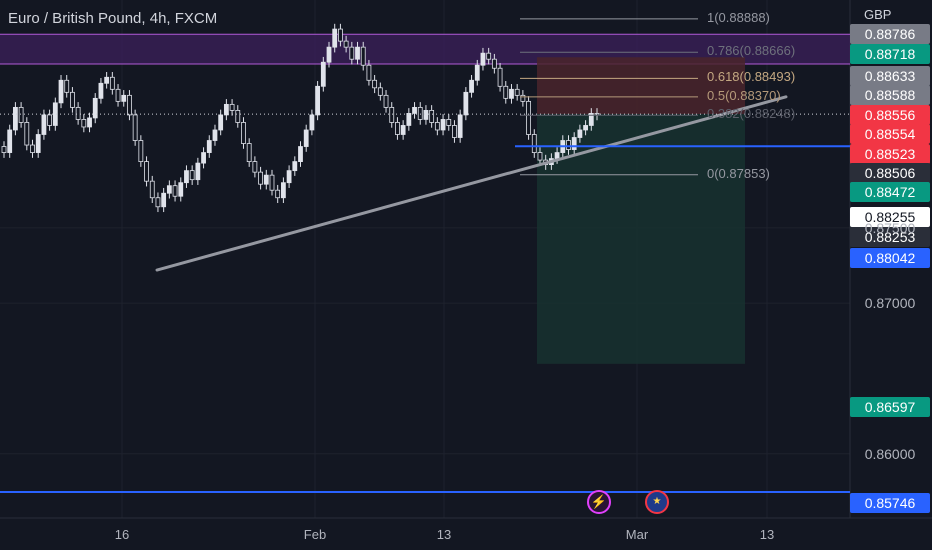 This screenshot has width=932, height=550. I want to click on fib-level-label: 1(0.88888), so click(738, 17).